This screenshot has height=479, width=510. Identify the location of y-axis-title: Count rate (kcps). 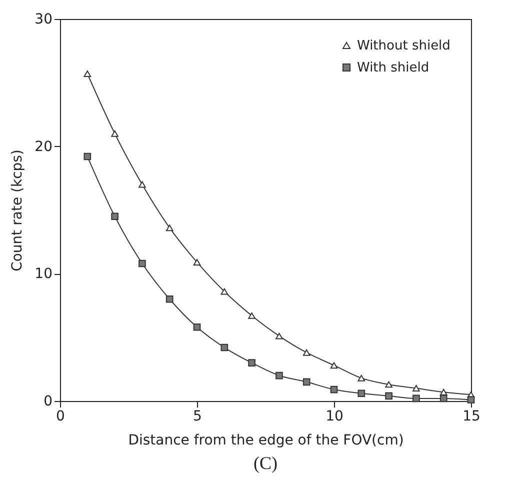
(18, 211).